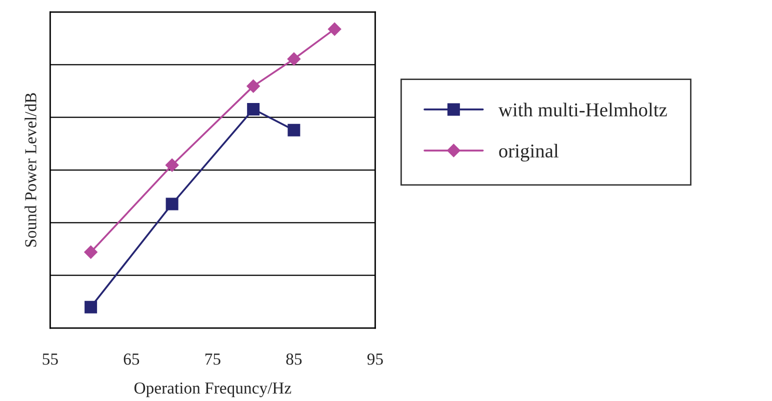  What do you see at coordinates (50, 359) in the screenshot?
I see `x-tick-label: 55` at bounding box center [50, 359].